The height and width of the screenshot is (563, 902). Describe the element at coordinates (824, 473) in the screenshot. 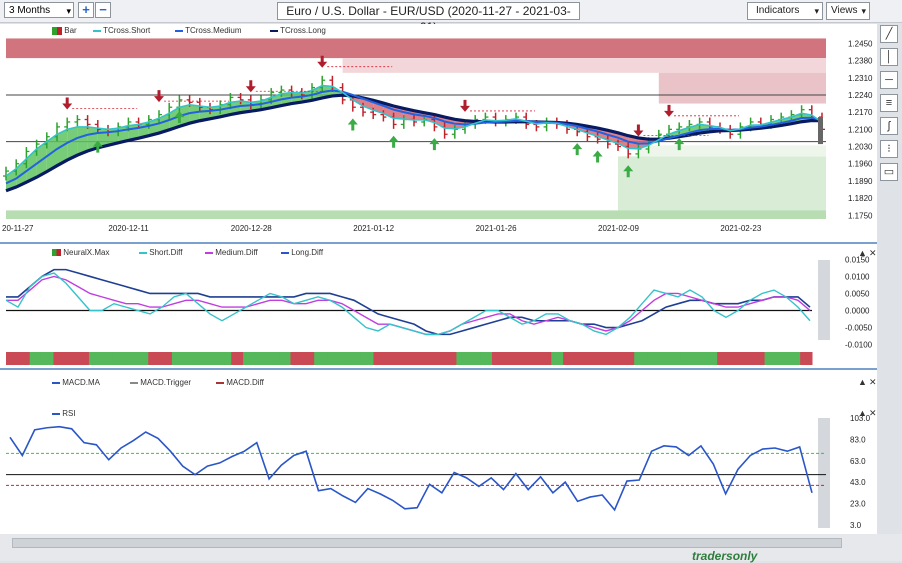

I see `axis-gutter` at that location.